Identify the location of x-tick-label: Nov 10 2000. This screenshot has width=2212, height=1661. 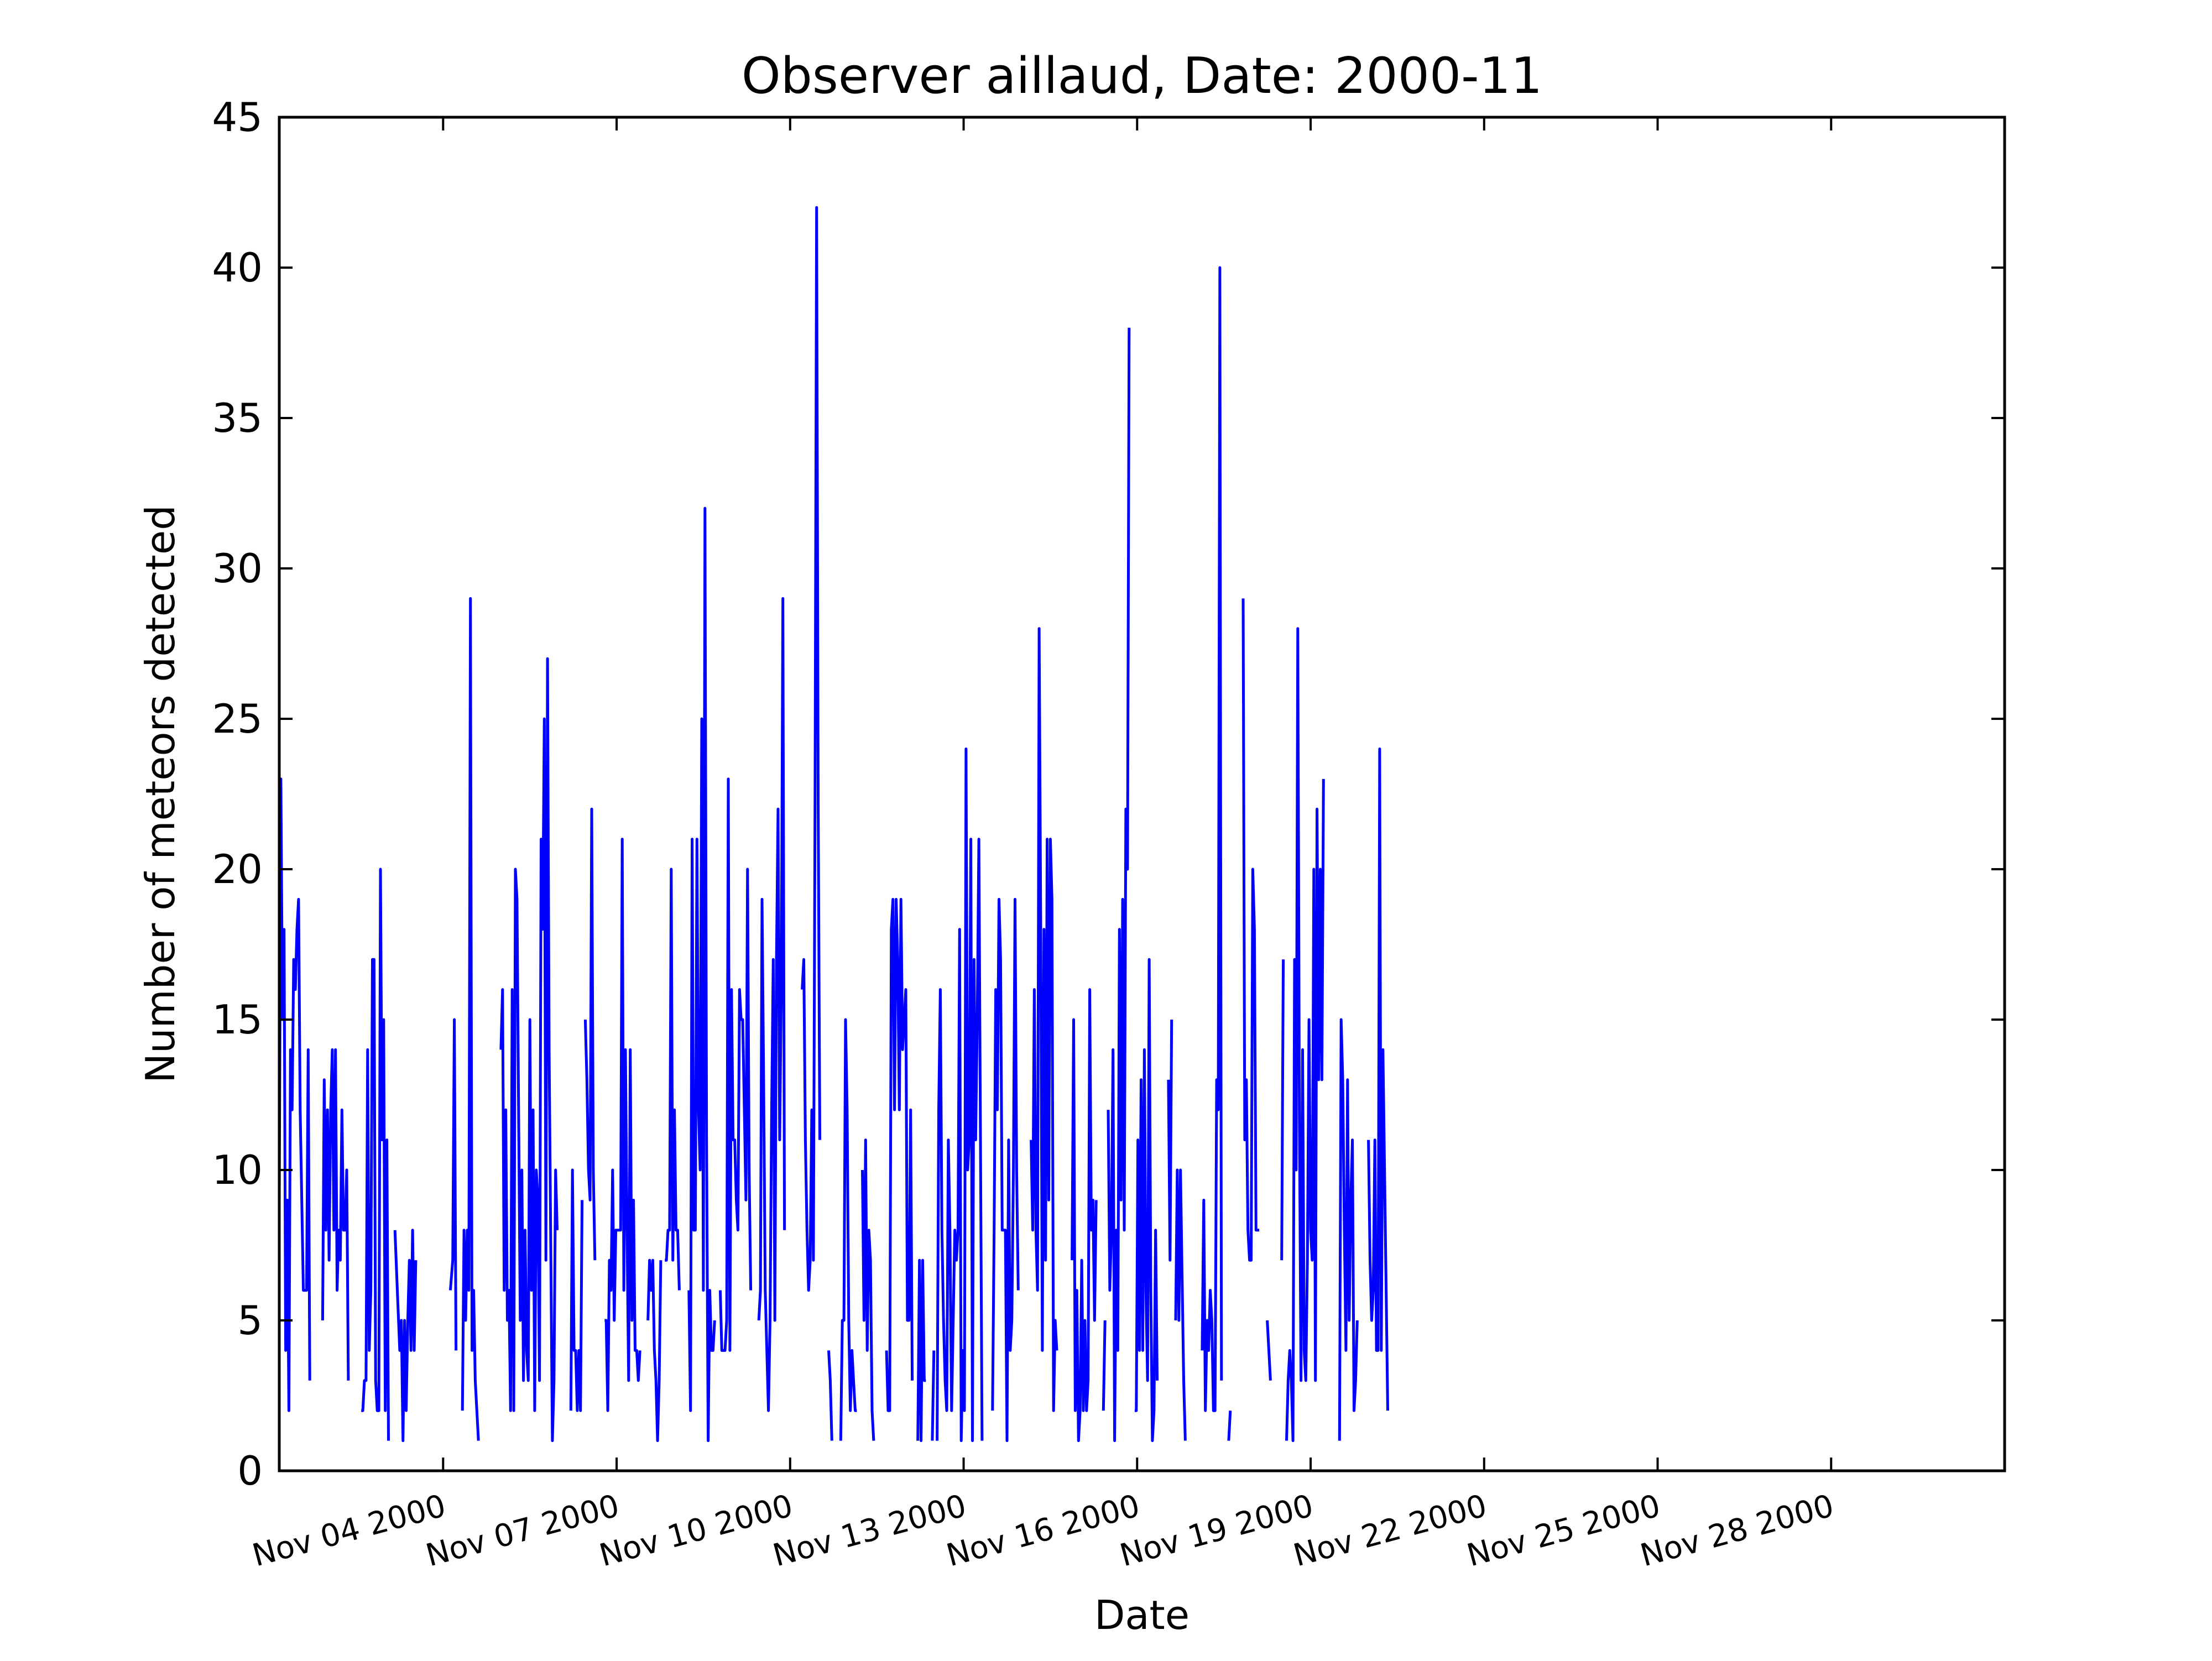
(696, 1531).